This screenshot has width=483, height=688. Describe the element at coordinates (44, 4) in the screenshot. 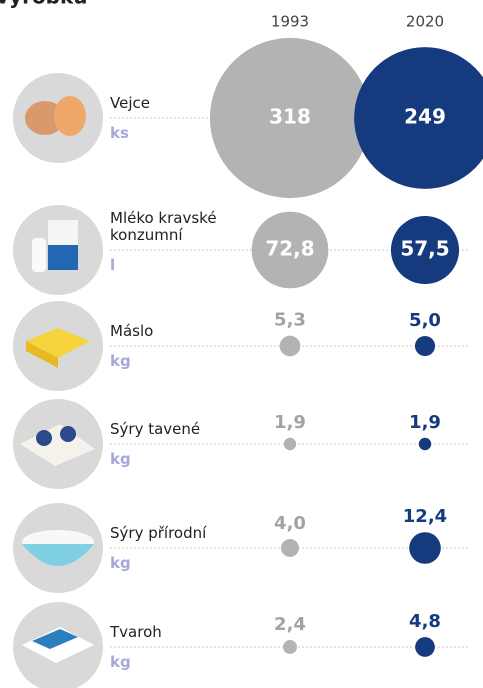

I see `chart-title: výrobků` at that location.